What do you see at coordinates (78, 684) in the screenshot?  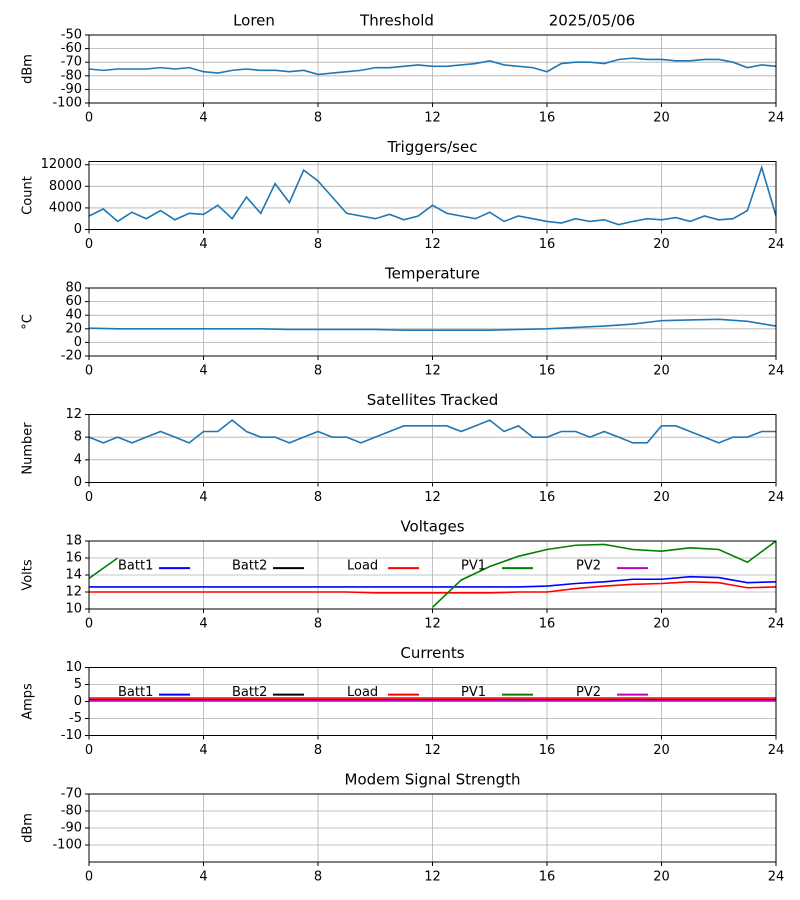 I see `y-tick-label: 5` at bounding box center [78, 684].